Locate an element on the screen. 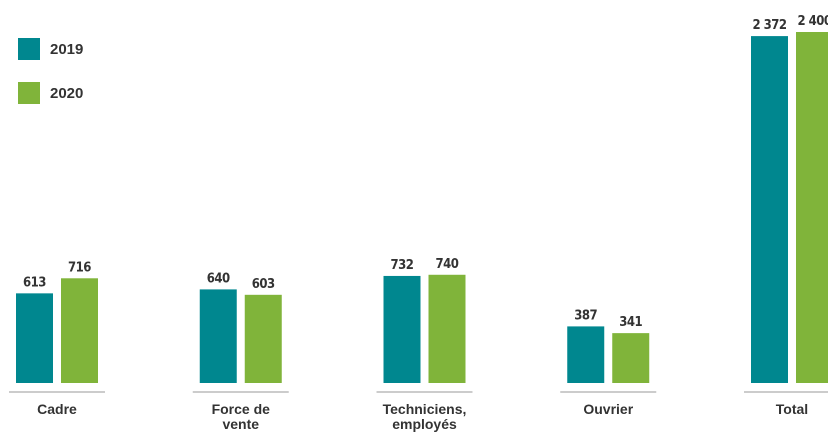  x-tick-label: Force de vente is located at coordinates (240, 416).